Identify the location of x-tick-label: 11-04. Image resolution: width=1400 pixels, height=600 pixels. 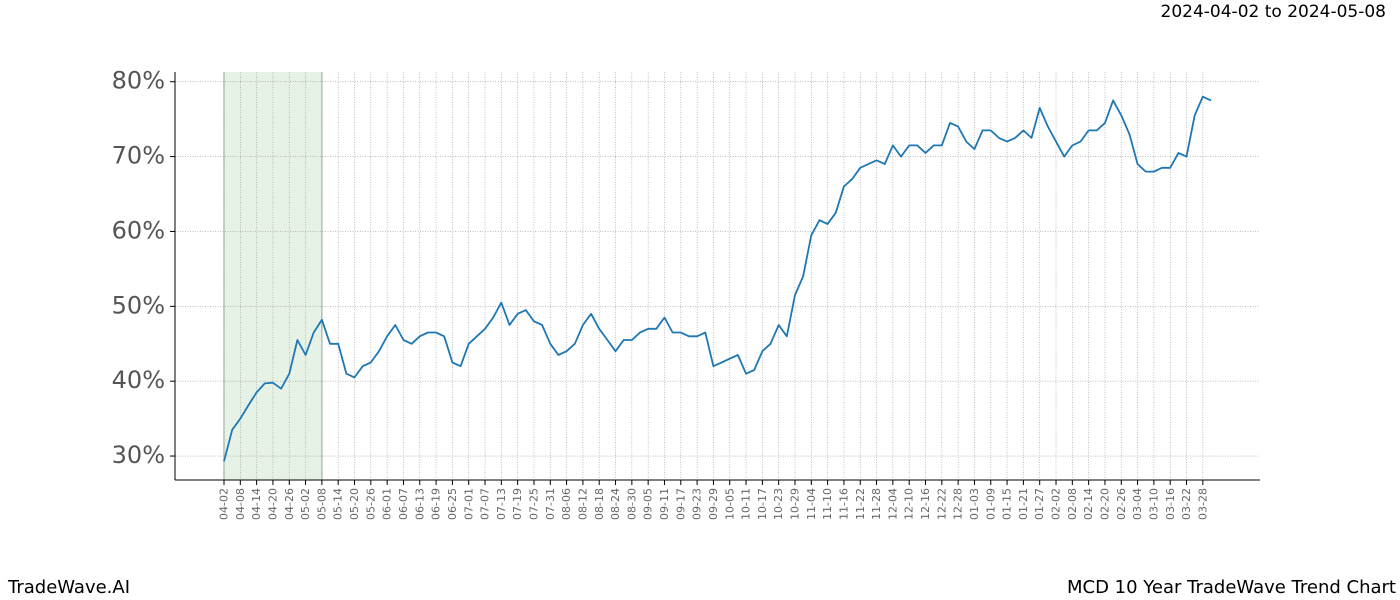
(811, 504).